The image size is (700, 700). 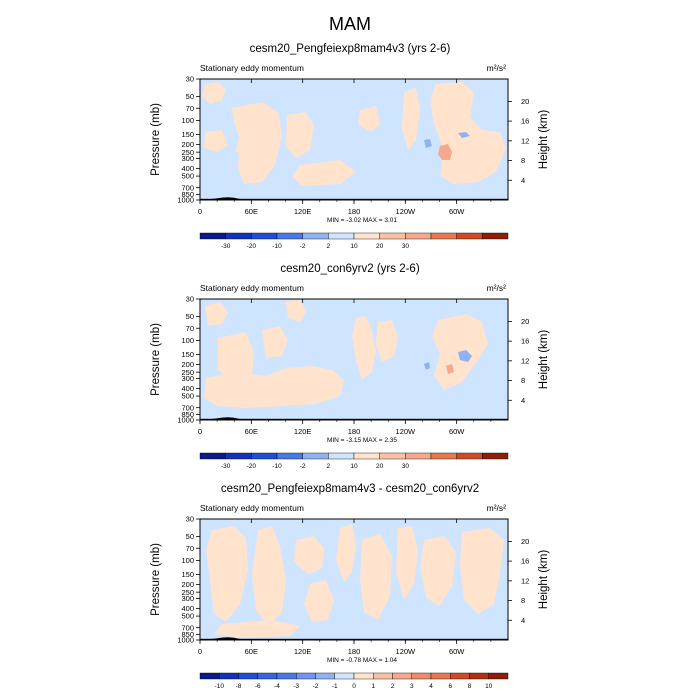 I want to click on x-tick-label: 60W, so click(x=457, y=431).